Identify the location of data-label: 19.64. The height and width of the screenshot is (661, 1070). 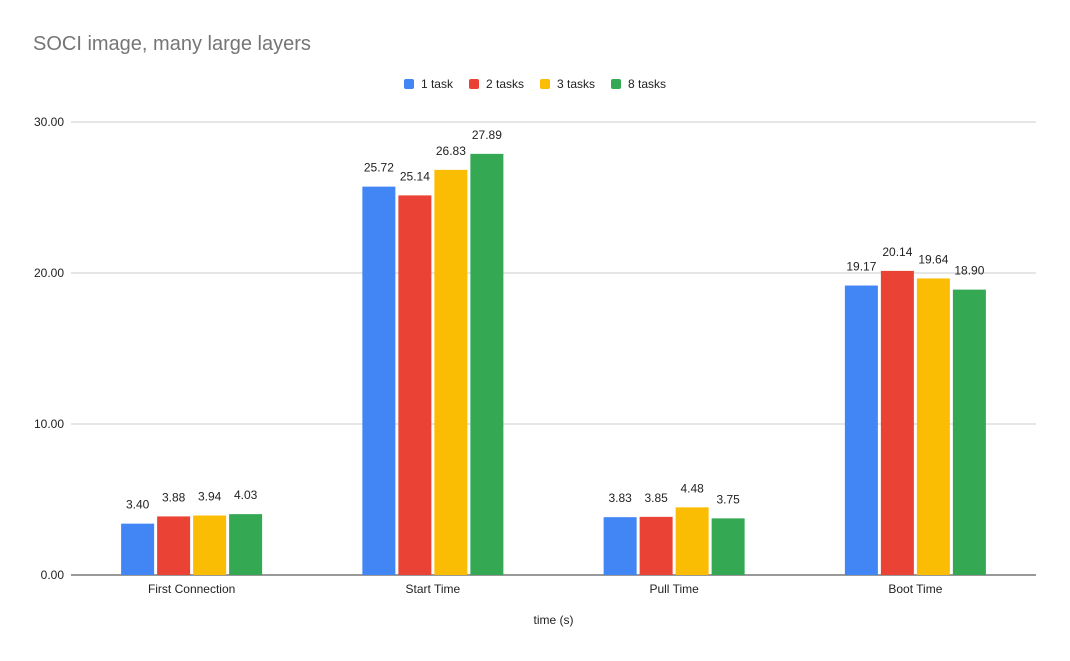
(933, 259).